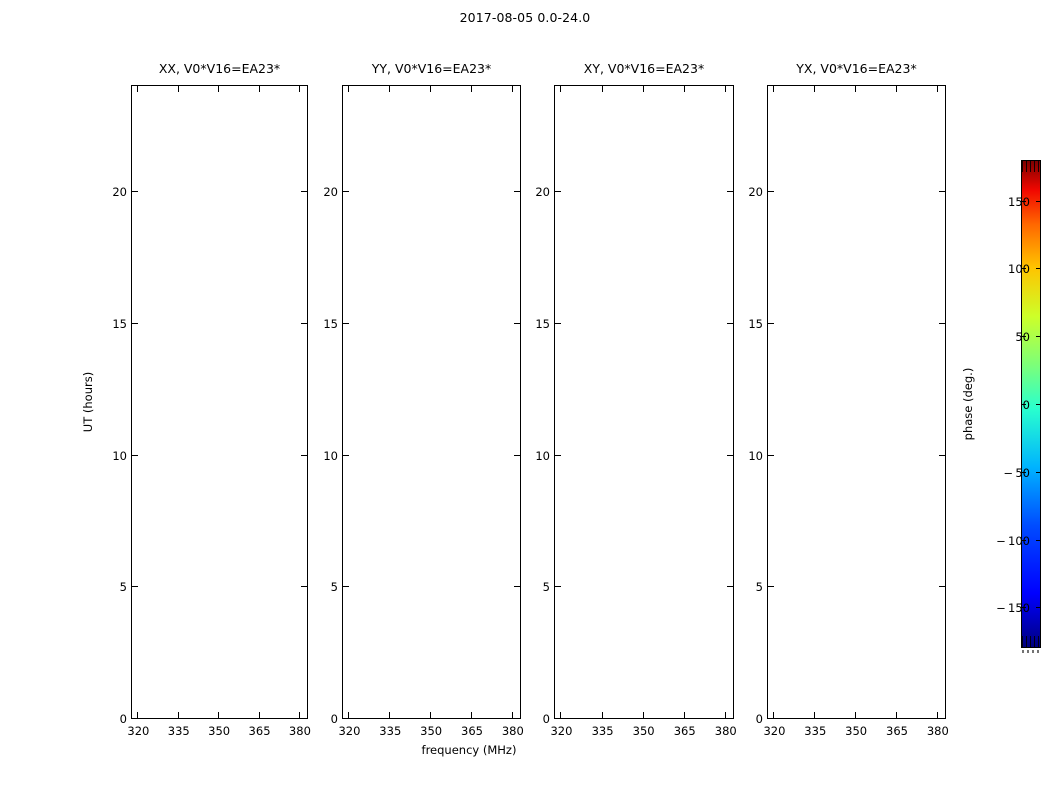  What do you see at coordinates (1013, 540) in the screenshot?
I see `colorbar-ticklabel-neg100: − 100` at bounding box center [1013, 540].